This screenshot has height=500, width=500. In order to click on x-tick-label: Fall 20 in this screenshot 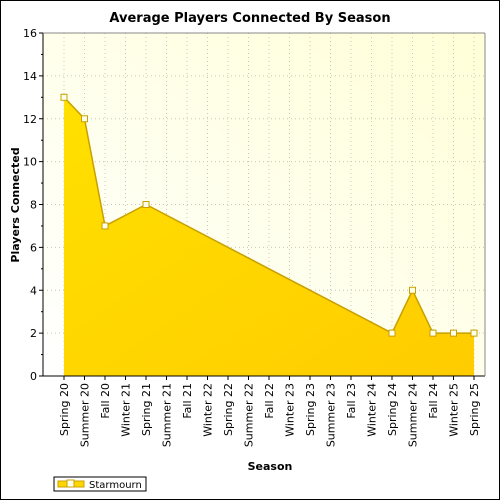, I will do `click(105, 401)`.